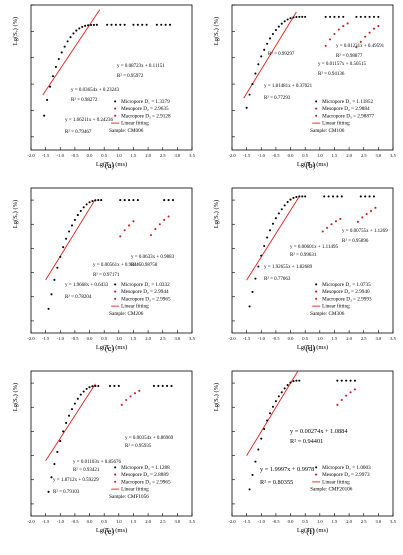 The image size is (403, 555). What do you see at coordinates (84, 100) in the screenshot?
I see `annotation: R² = 0.98272` at bounding box center [84, 100].